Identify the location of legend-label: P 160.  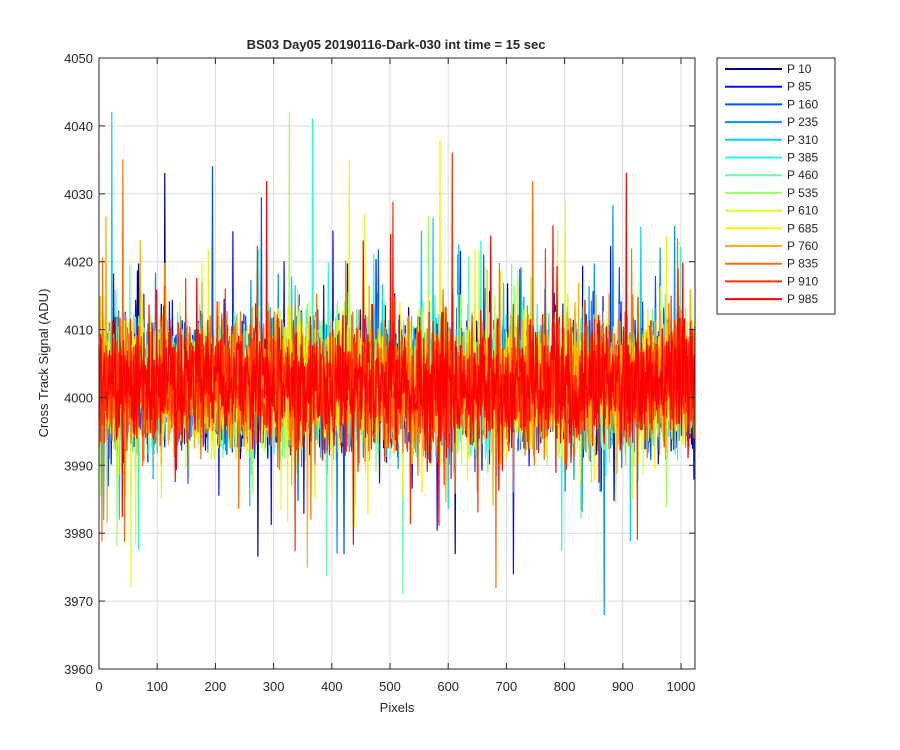
(802, 104).